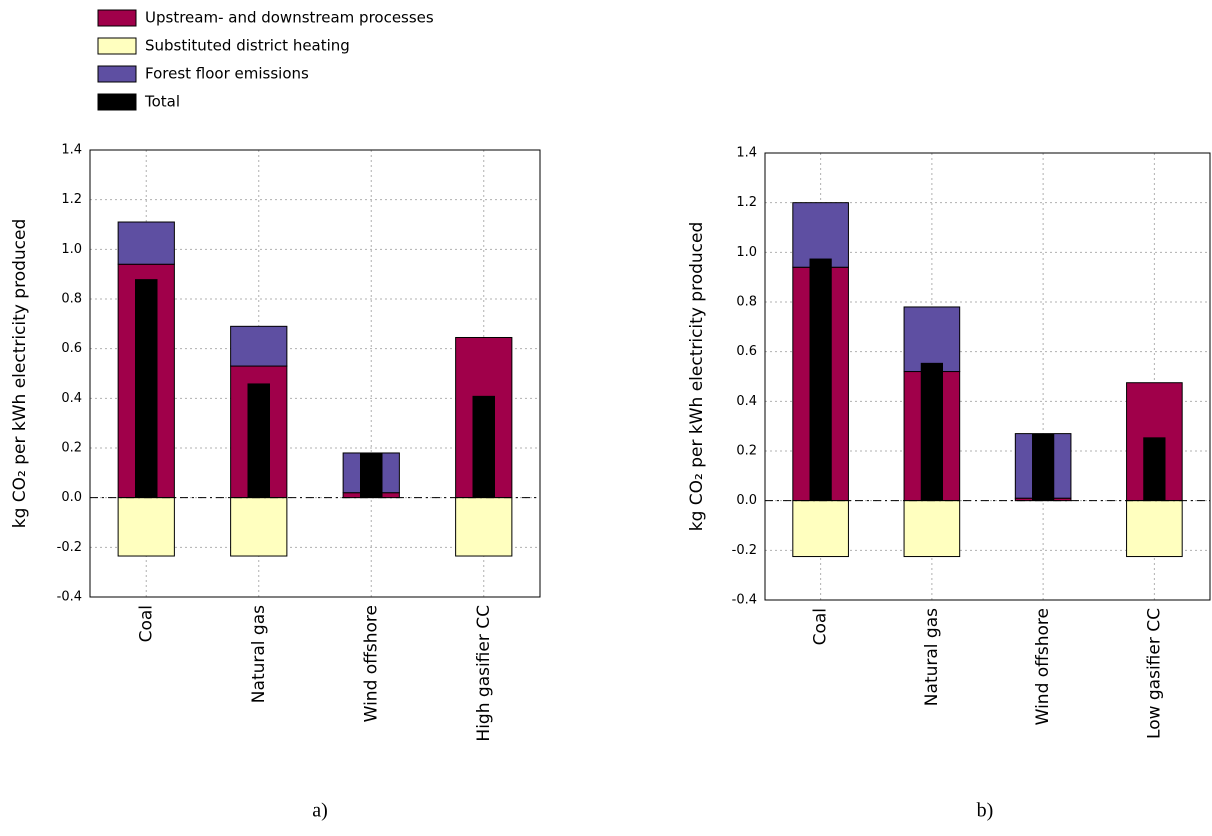 The width and height of the screenshot is (1212, 836). I want to click on x-tick-label: High gasifier CC, so click(484, 673).